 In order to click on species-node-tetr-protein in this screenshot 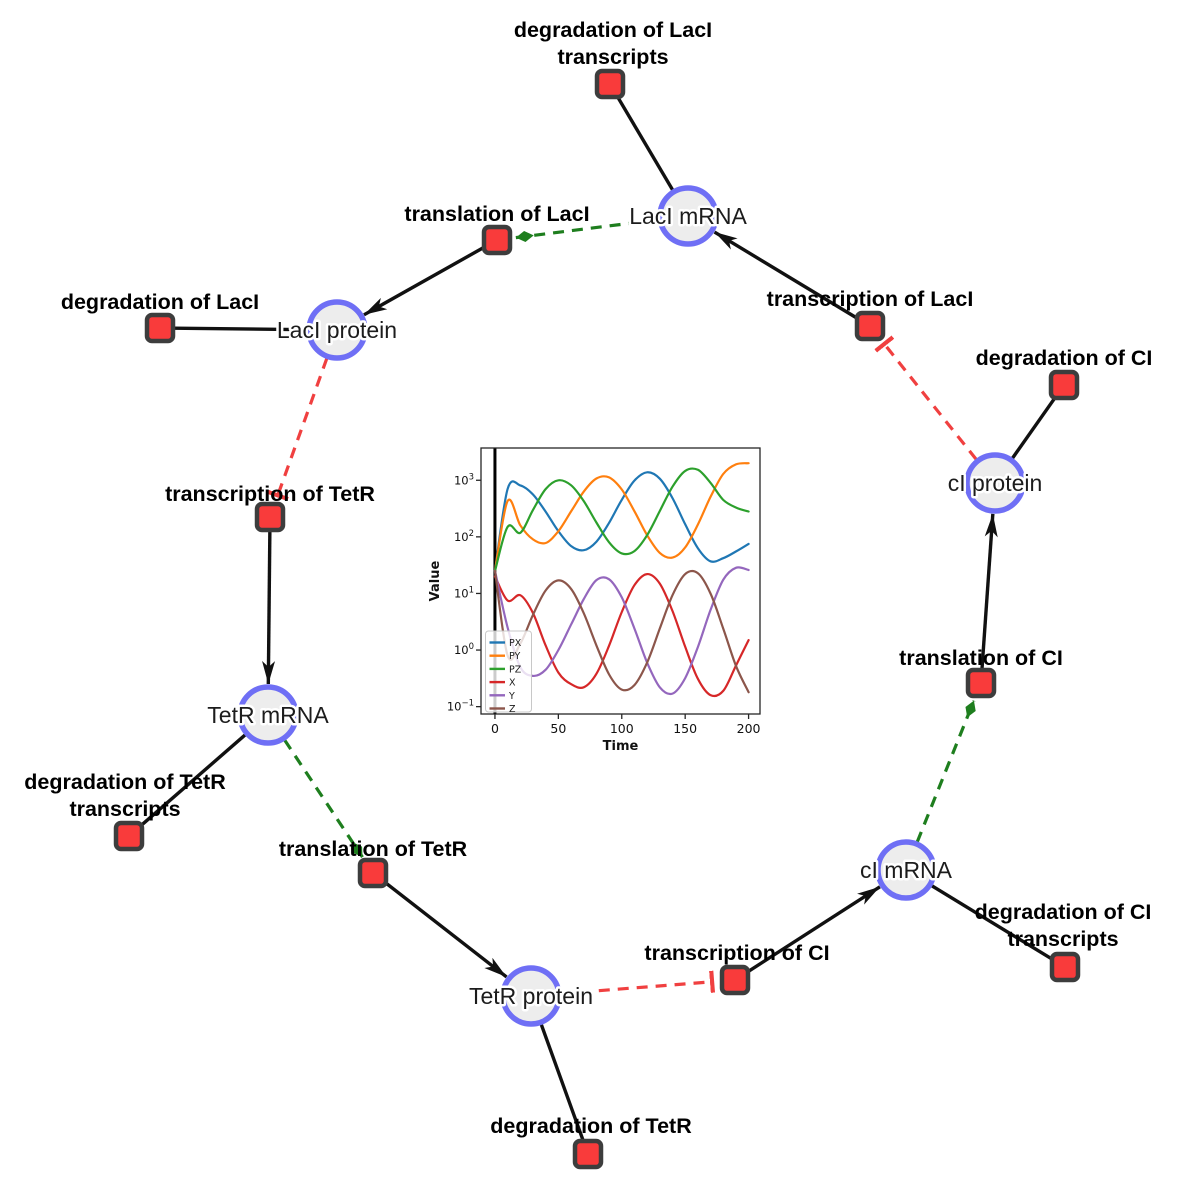, I will do `click(531, 996)`.